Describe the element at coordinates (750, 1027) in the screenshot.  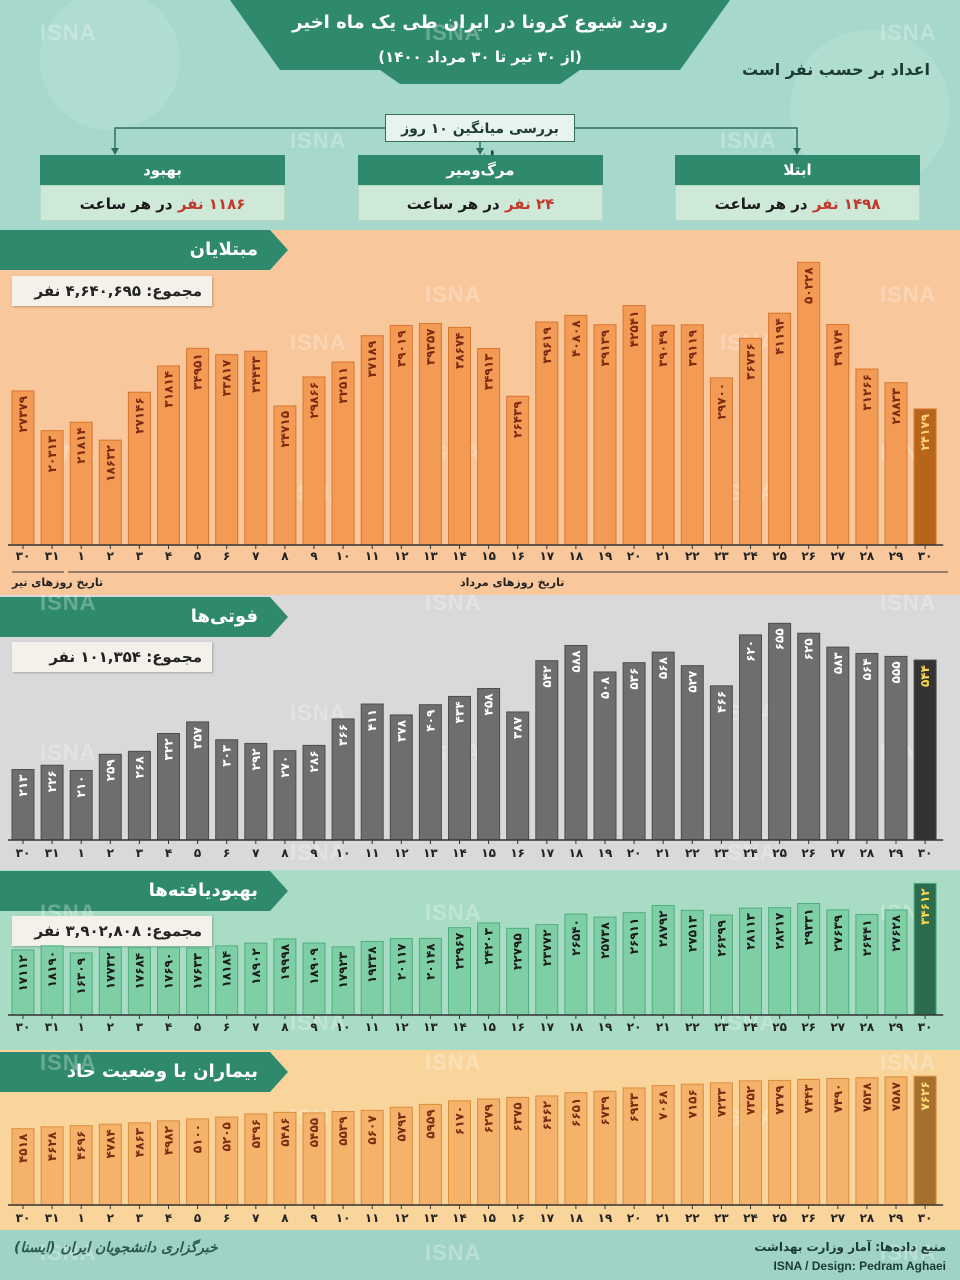
I see `x-tick-label: ۲۴` at that location.